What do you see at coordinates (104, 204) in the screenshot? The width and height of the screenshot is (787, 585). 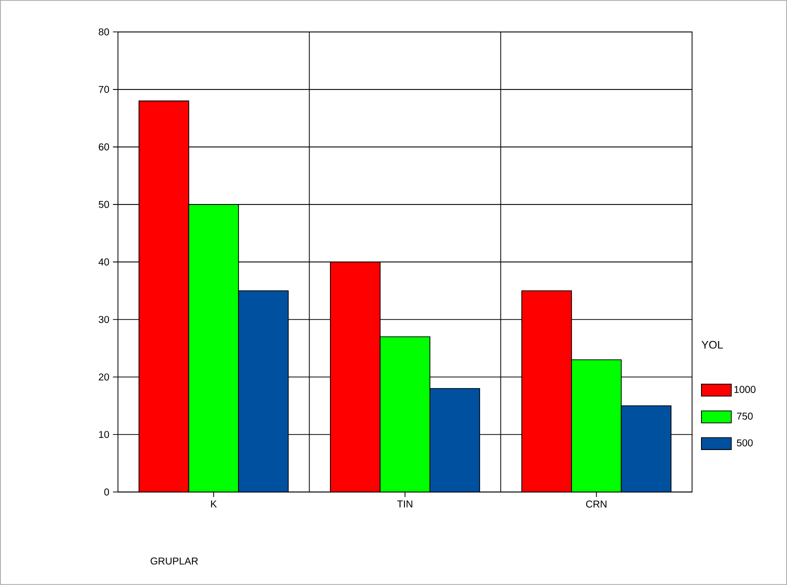 I see `y-tick-label: 50` at bounding box center [104, 204].